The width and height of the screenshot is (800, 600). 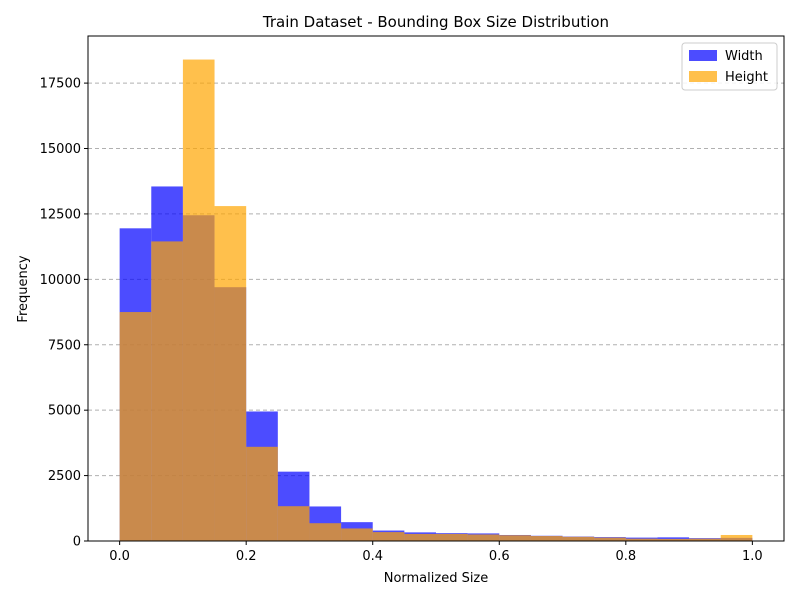 I want to click on x-tick-label: 0.8, so click(x=625, y=556).